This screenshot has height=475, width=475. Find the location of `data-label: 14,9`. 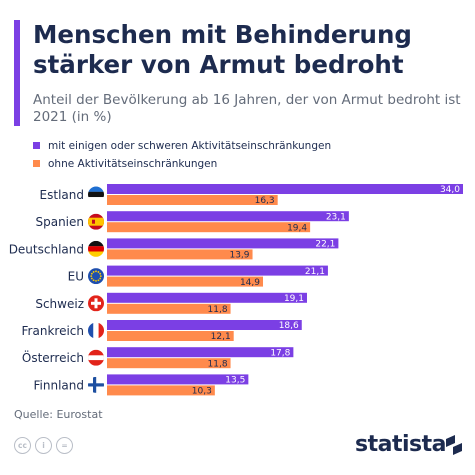

data-label: 14,9 is located at coordinates (250, 283).